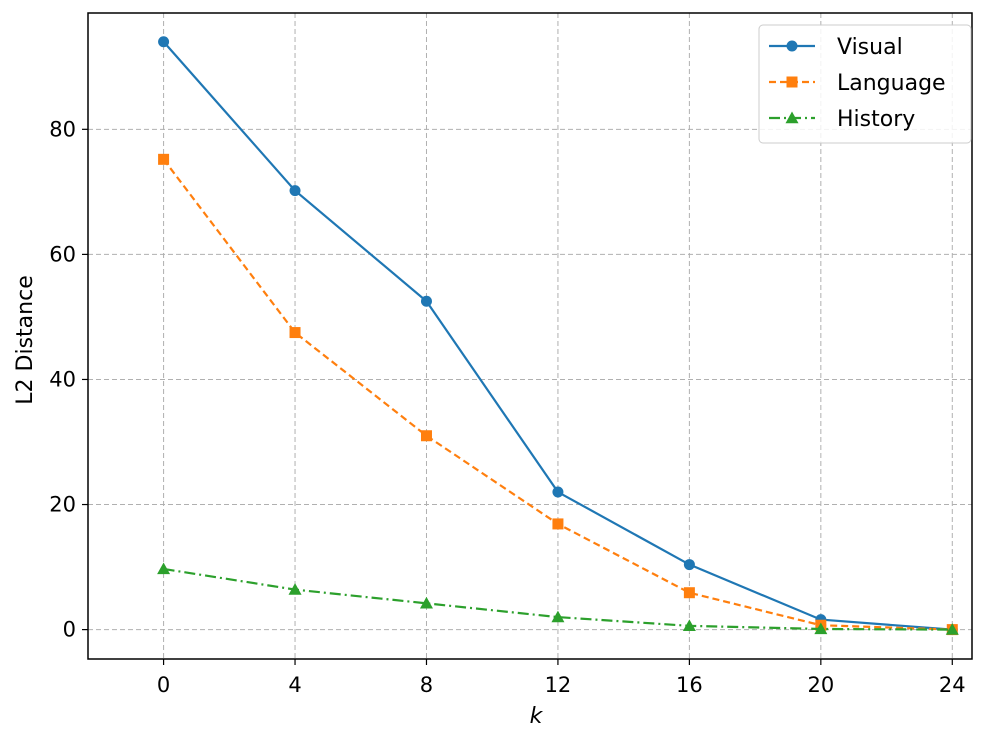  Describe the element at coordinates (876, 119) in the screenshot. I see `legend-label: History` at that location.